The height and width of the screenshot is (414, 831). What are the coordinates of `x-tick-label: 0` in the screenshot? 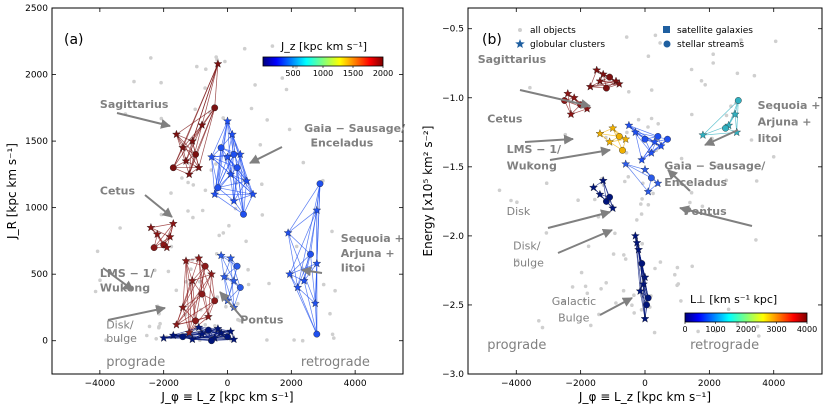 It's located at (228, 384).